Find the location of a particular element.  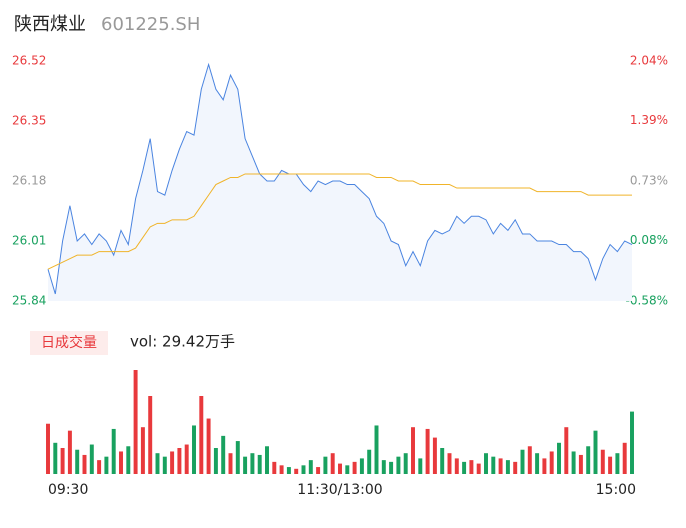

y2-tick-label: 0.08% is located at coordinates (649, 240).